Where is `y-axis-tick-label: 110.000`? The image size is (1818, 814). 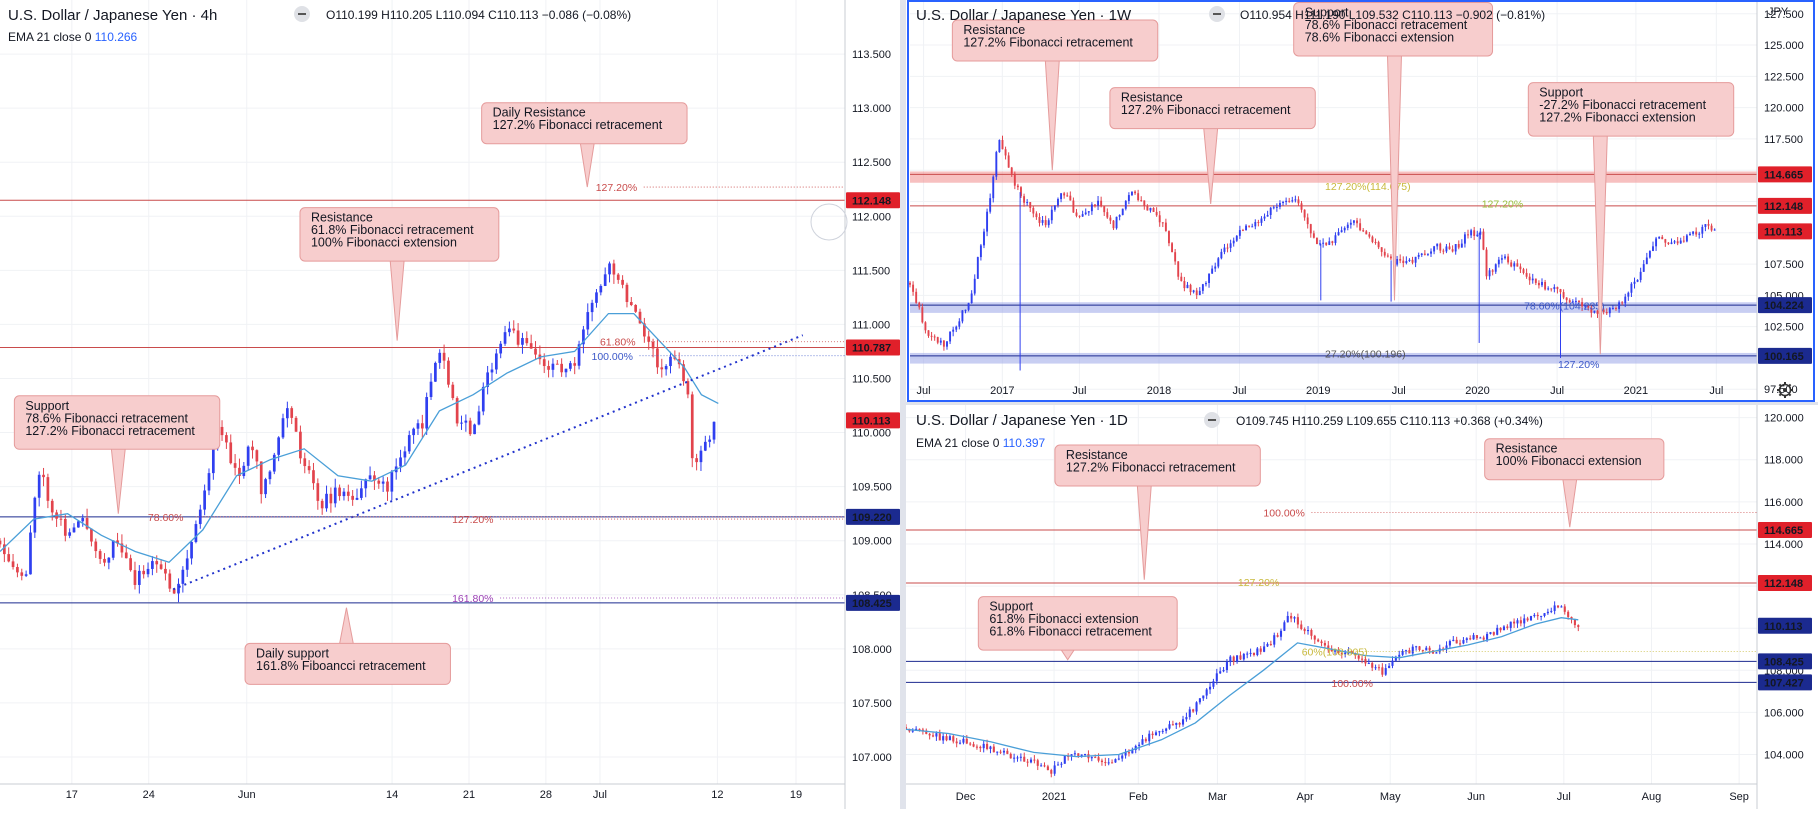
y-axis-tick-label: 110.000 is located at coordinates (871, 434).